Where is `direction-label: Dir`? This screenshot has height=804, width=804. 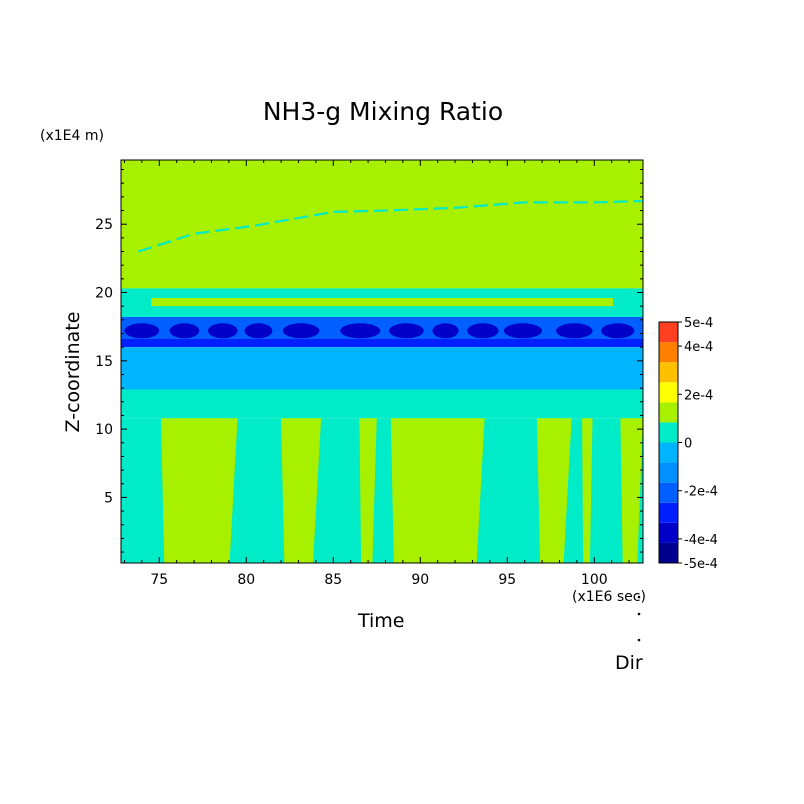 direction-label: Dir is located at coordinates (629, 663).